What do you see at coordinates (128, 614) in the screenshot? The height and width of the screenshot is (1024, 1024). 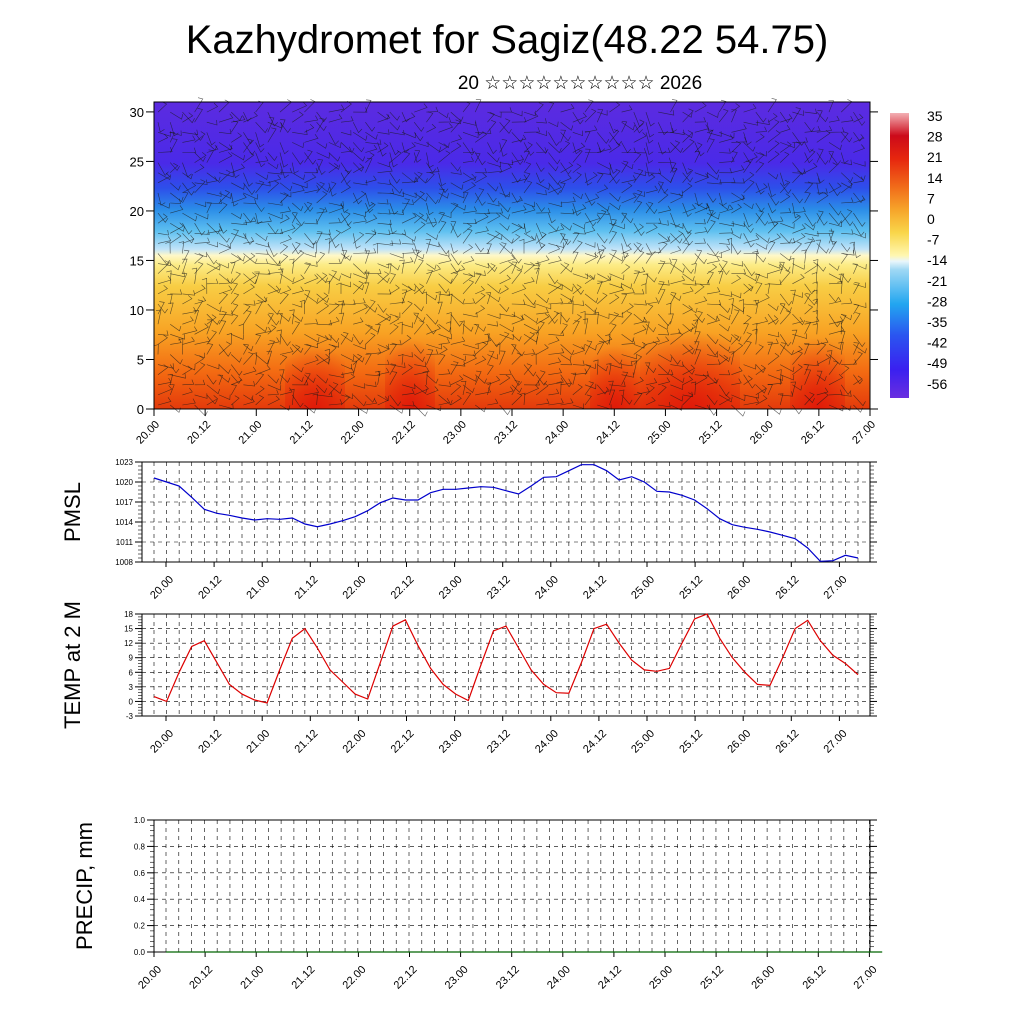 I see `y-tick-label: 18` at bounding box center [128, 614].